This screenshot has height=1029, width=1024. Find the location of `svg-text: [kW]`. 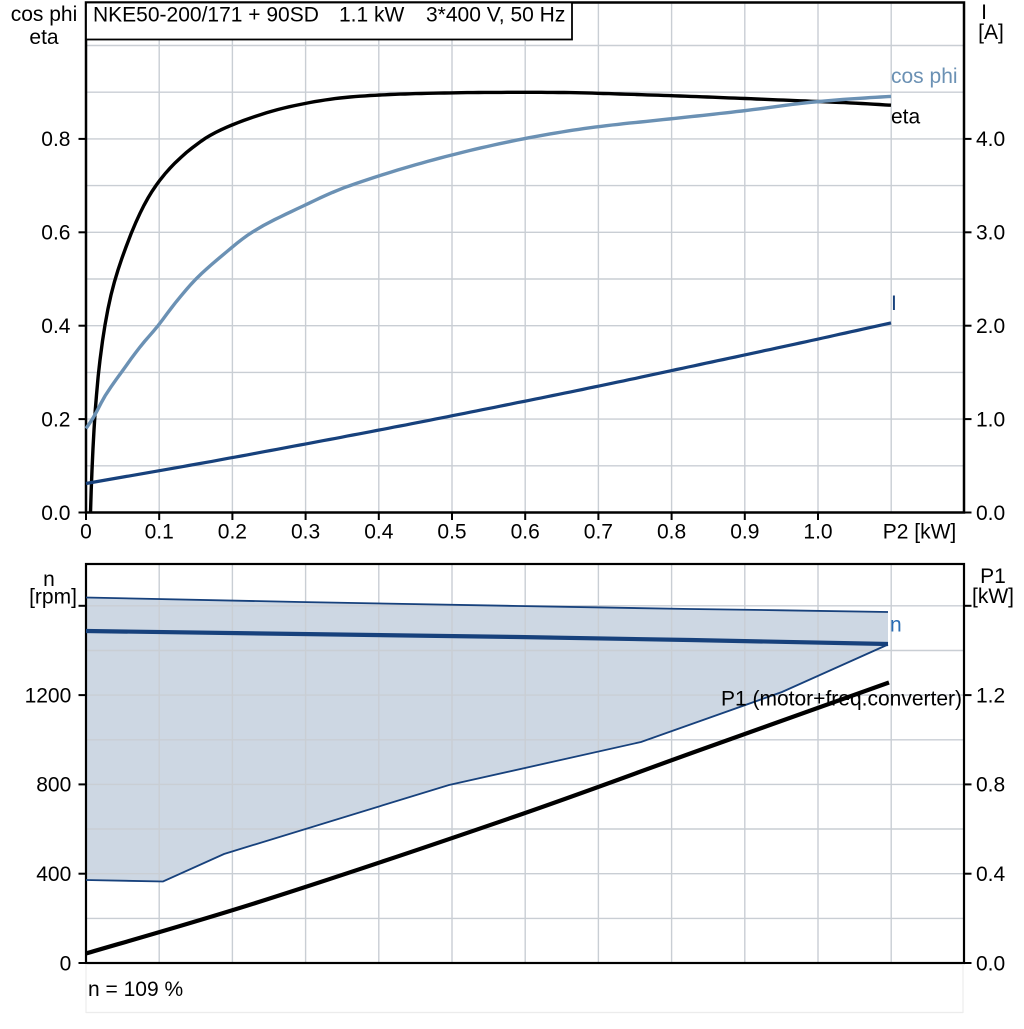

svg-text: [kW] is located at coordinates (993, 596).